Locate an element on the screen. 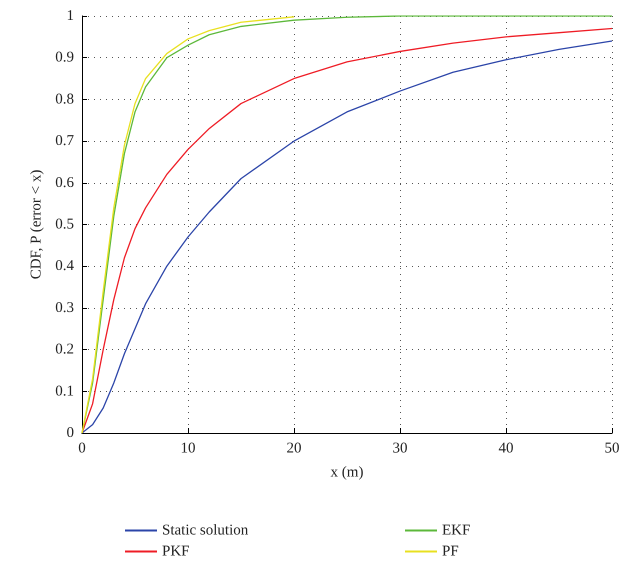 This screenshot has width=632, height=568. y-tick-label: 0.4 is located at coordinates (64, 266).